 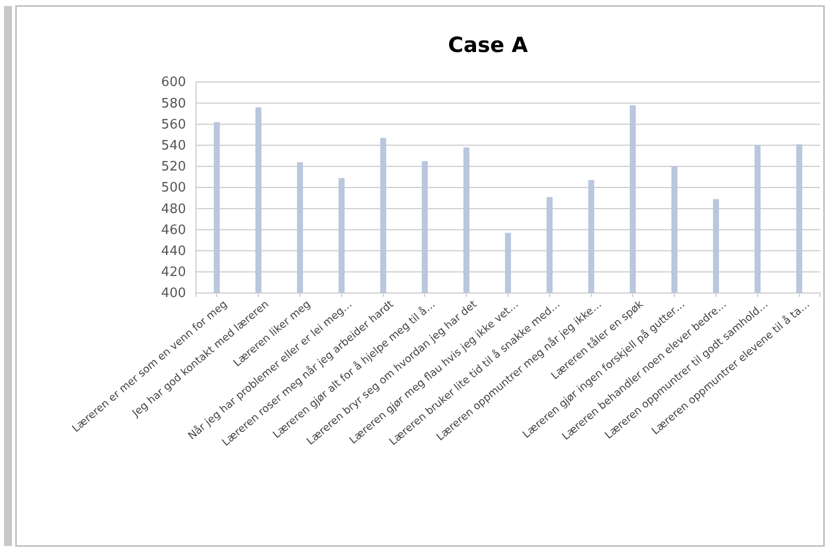 What do you see at coordinates (173, 104) in the screenshot?
I see `y-tick-label: 580` at bounding box center [173, 104].